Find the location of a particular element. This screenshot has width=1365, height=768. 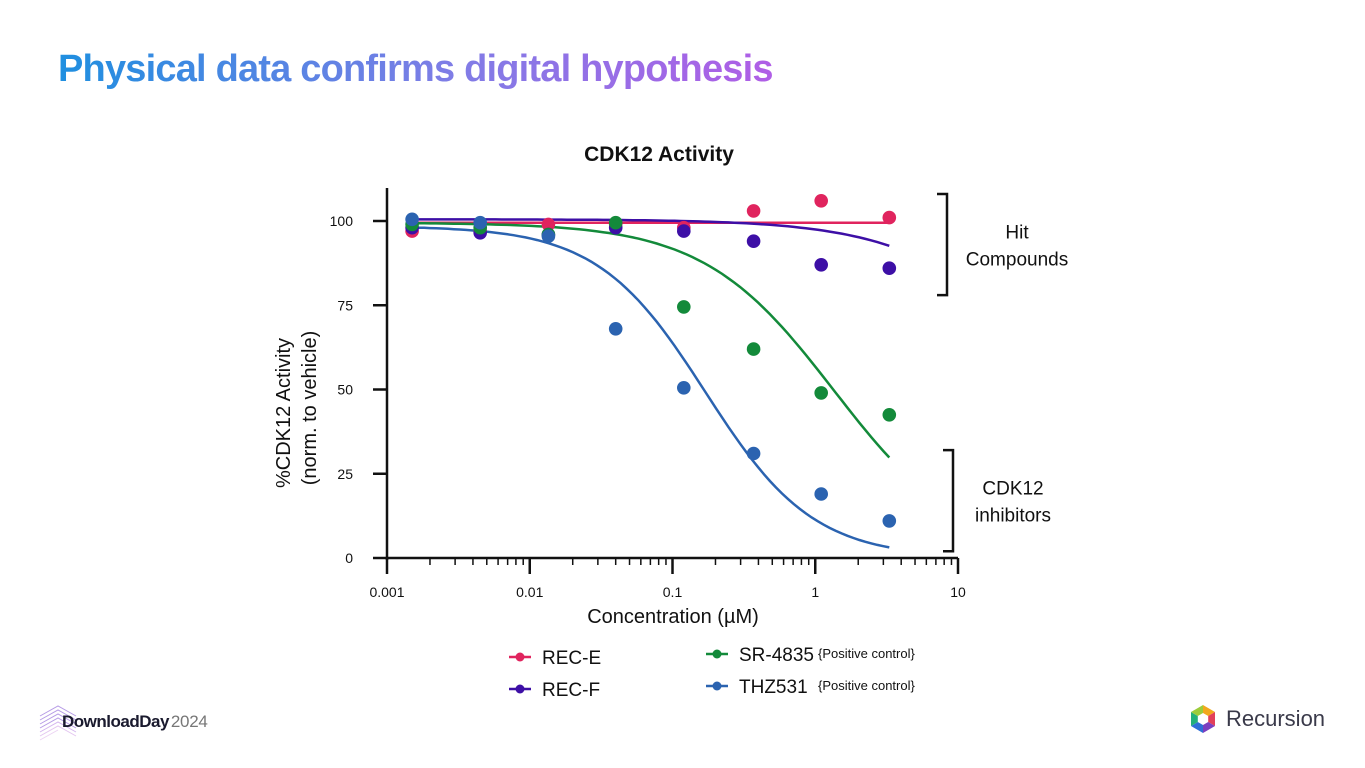

x-tick-label: 0.001 is located at coordinates (386, 592).